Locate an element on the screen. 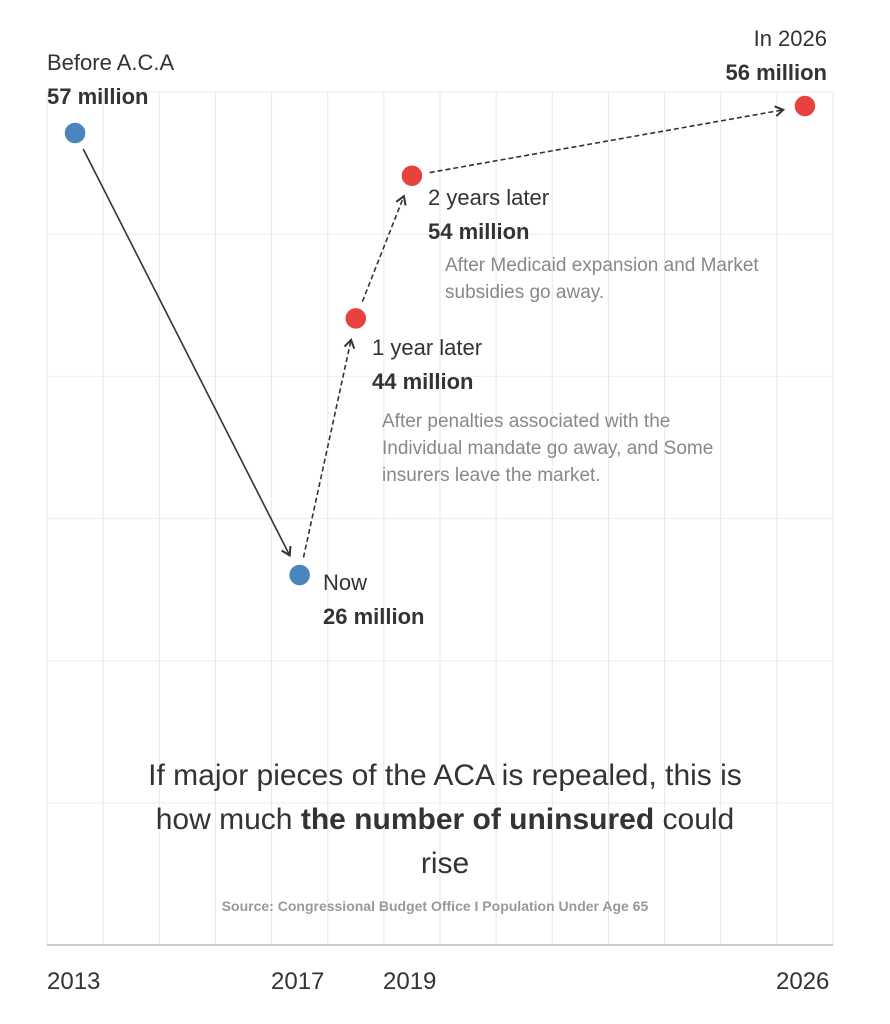 This screenshot has height=1024, width=890. point-value-label: 54 million is located at coordinates (479, 231).